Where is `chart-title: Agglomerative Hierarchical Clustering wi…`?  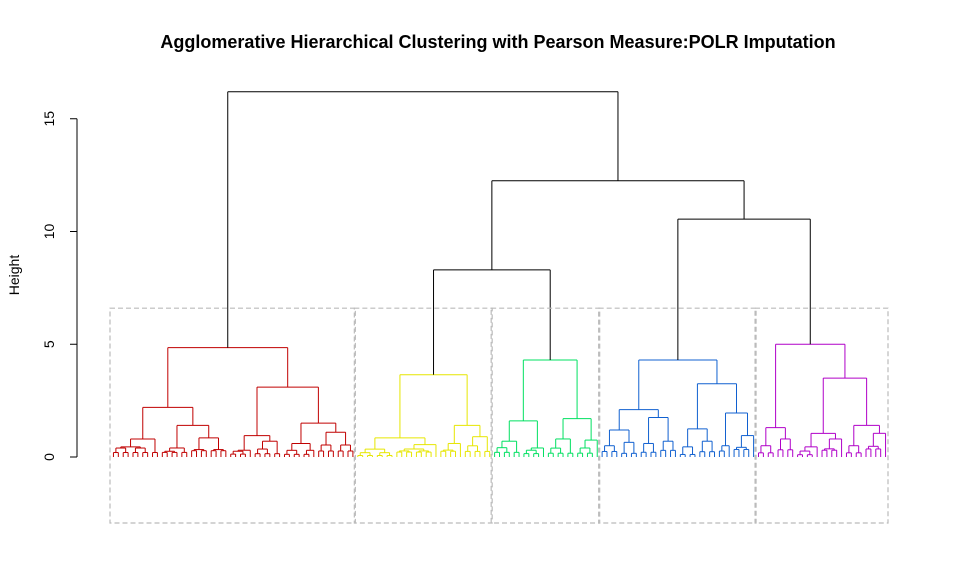
chart-title: Agglomerative Hierarchical Clustering wi… is located at coordinates (497, 42).